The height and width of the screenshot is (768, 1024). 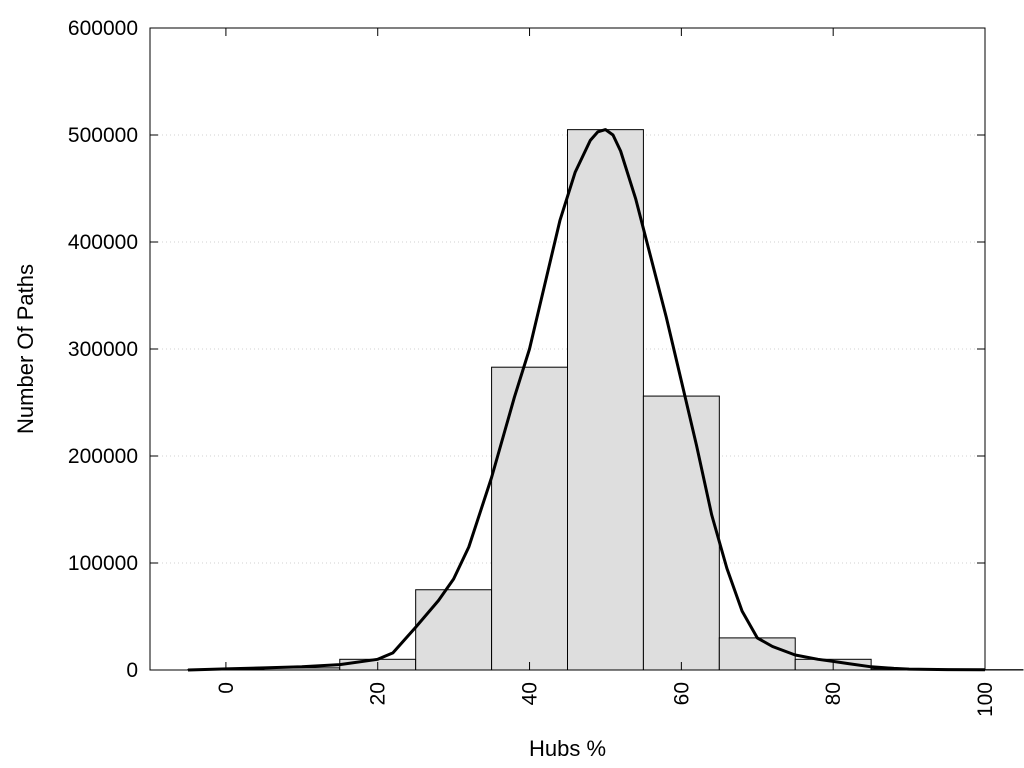 I want to click on x-tick-label: 40, so click(x=530, y=693).